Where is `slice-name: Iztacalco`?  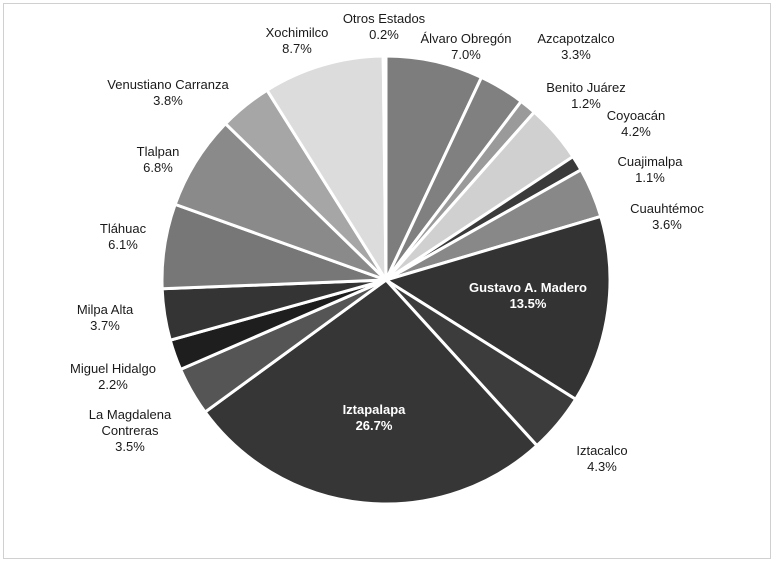
slice-name: Iztacalco is located at coordinates (601, 450).